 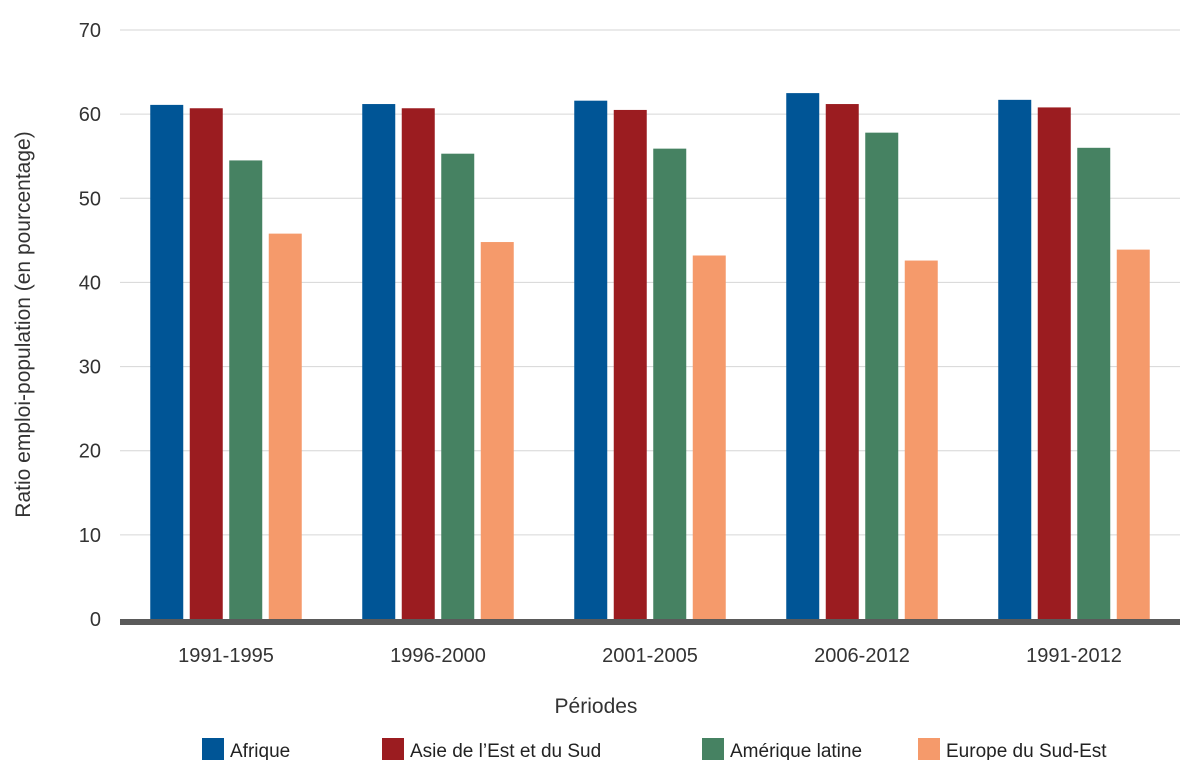 I want to click on legend-label: Amérique latine, so click(x=796, y=750).